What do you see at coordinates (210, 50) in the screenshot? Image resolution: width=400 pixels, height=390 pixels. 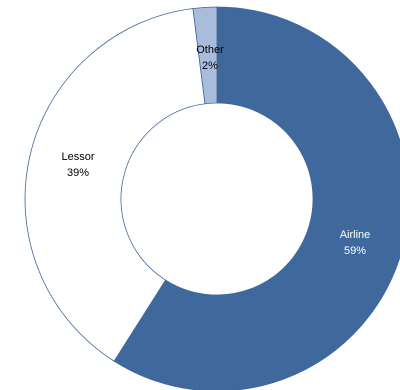 I see `label-other-name: Other` at bounding box center [210, 50].